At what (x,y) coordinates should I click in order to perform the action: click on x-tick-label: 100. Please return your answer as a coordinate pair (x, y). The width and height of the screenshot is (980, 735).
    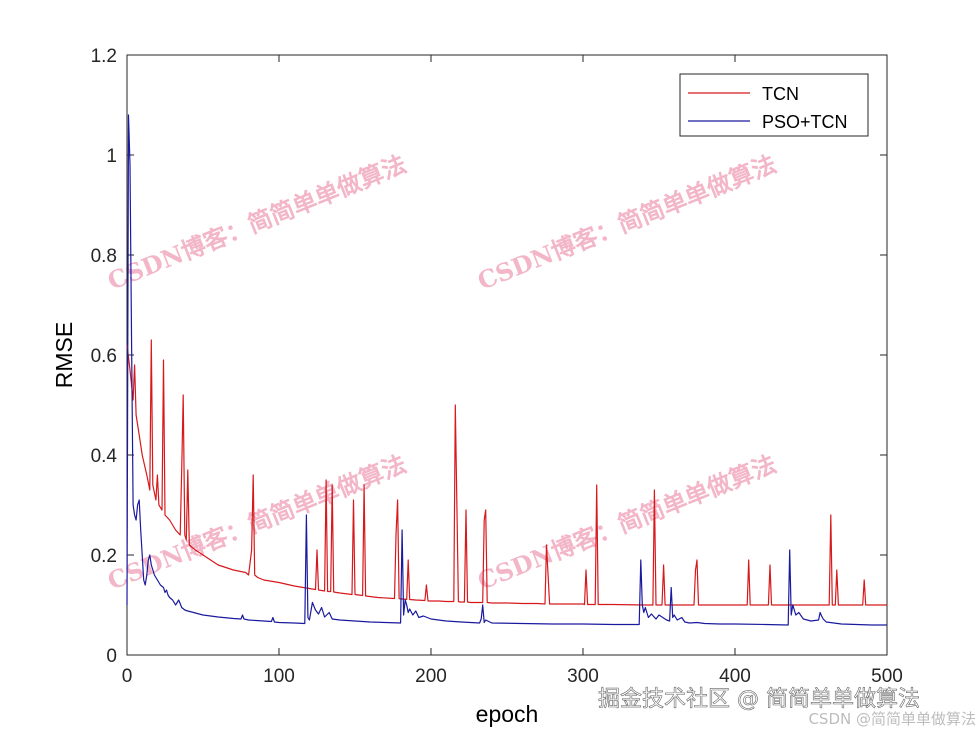
    Looking at the image, I should click on (279, 676).